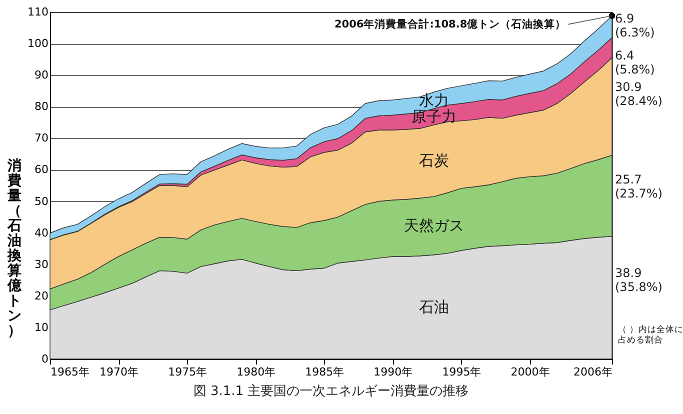 Image resolution: width=683 pixels, height=414 pixels. What do you see at coordinates (41, 327) in the screenshot?
I see `y-tick-label: 10` at bounding box center [41, 327].